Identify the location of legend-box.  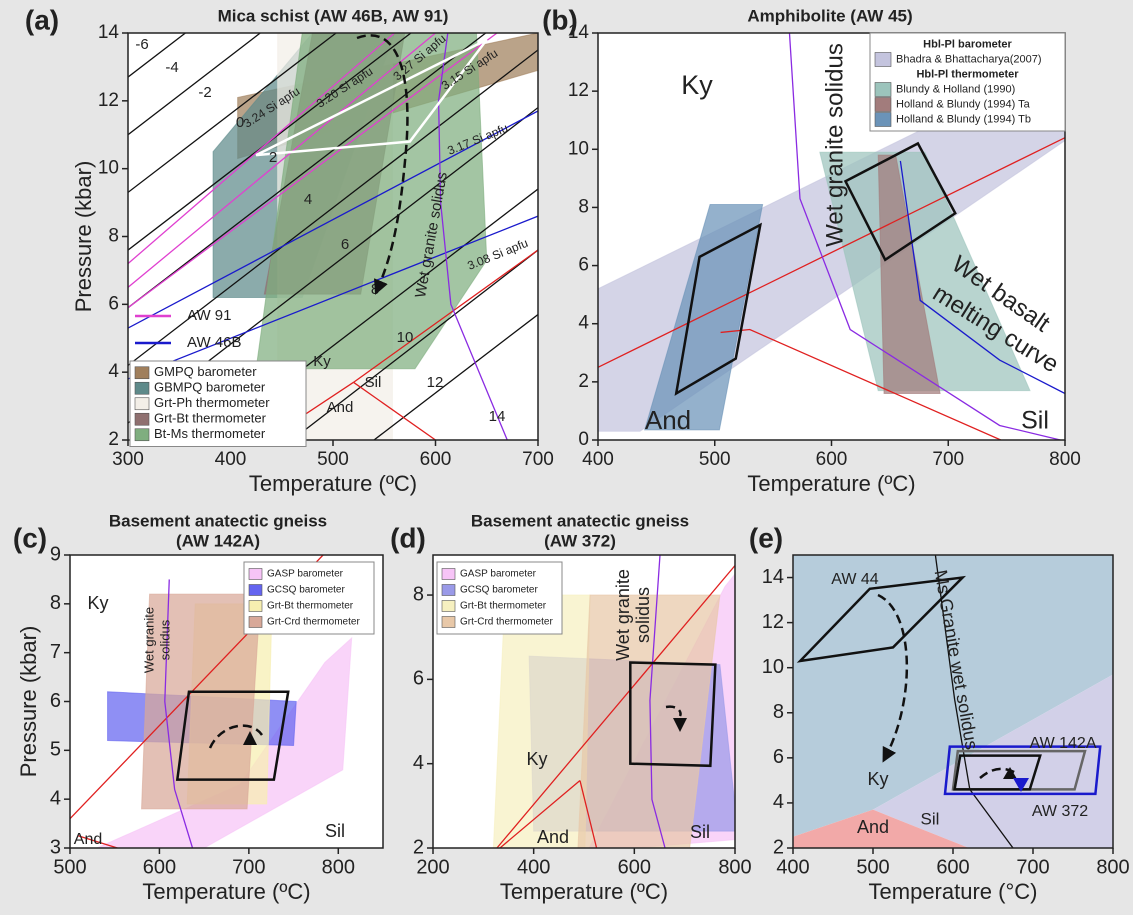
(967, 82).